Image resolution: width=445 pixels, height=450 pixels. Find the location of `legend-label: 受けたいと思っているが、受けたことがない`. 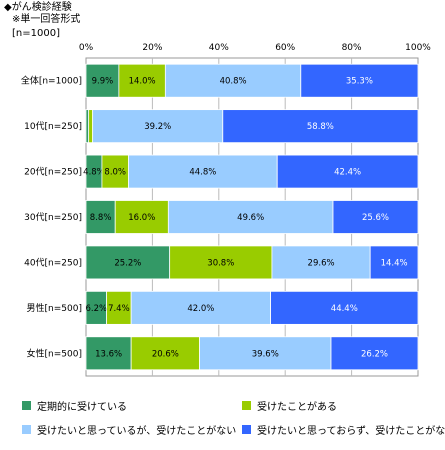

legend-label: 受けたいと思っているが、受けたことがない is located at coordinates (137, 431).